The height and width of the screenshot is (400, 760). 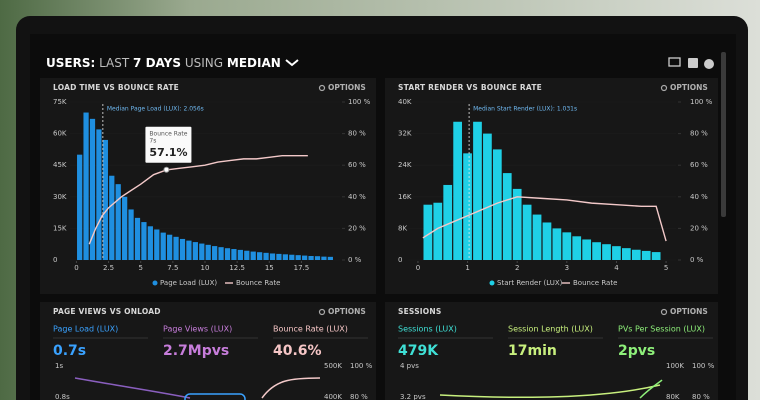 What do you see at coordinates (205, 268) in the screenshot?
I see `x-tick-label: 10` at bounding box center [205, 268].